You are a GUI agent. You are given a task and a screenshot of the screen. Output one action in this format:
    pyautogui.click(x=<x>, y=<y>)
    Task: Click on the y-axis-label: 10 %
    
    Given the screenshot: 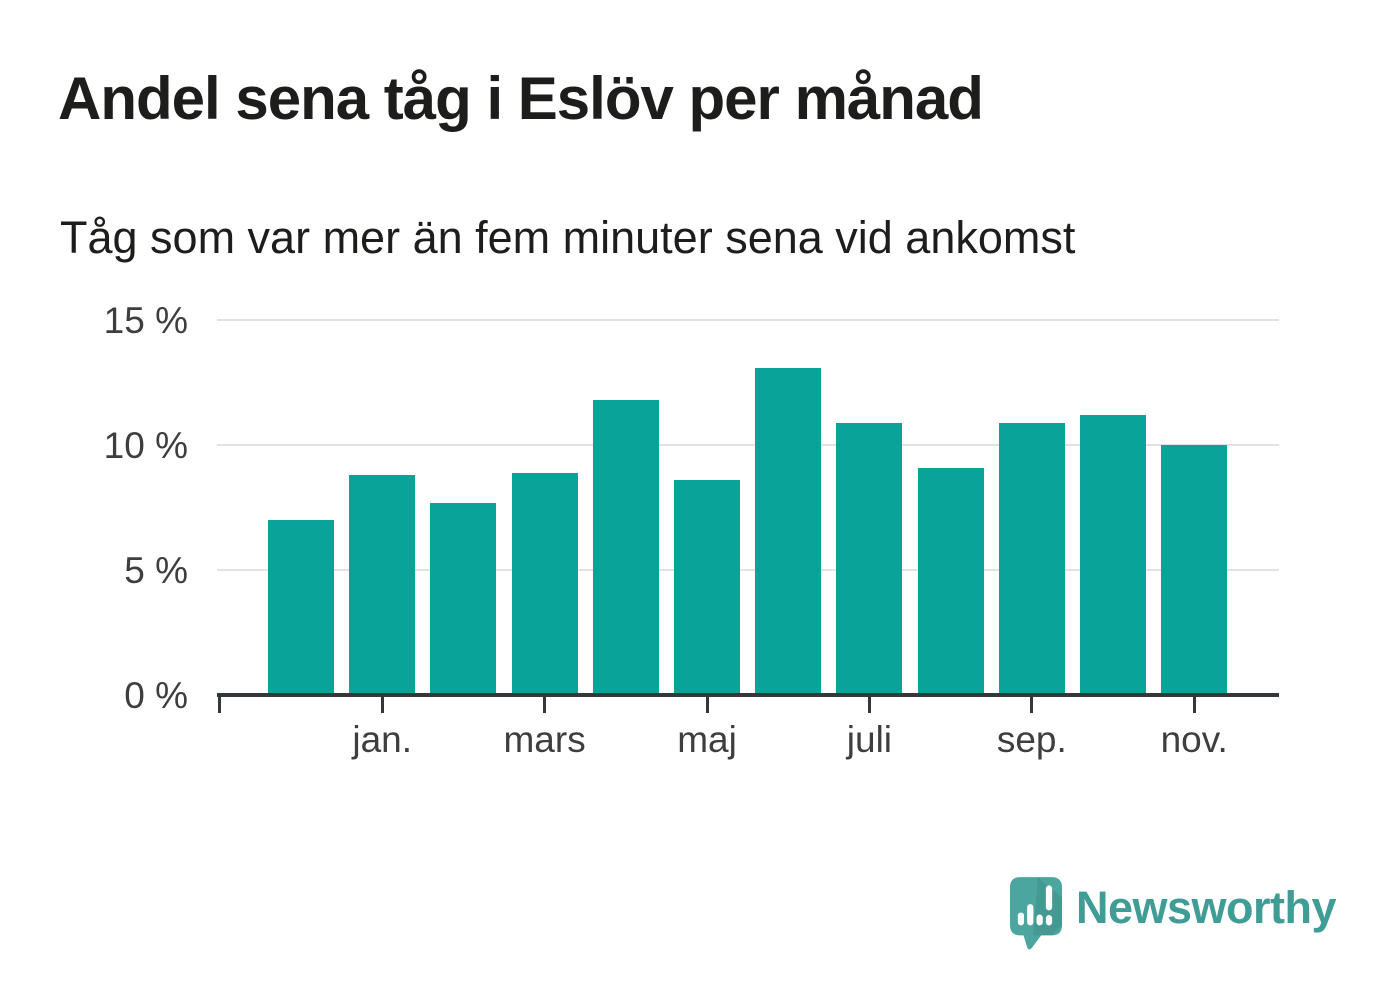 What is the action you would take?
    pyautogui.click(x=145, y=445)
    